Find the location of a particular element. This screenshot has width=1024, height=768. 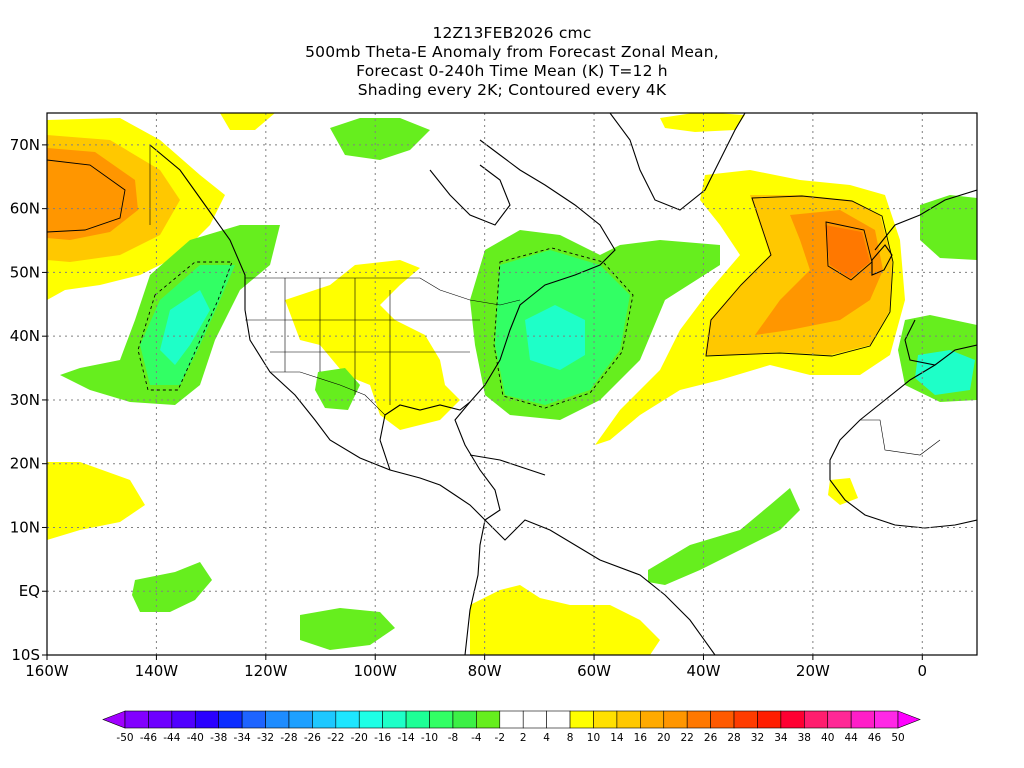

colorbar-label: -14 is located at coordinates (406, 738).